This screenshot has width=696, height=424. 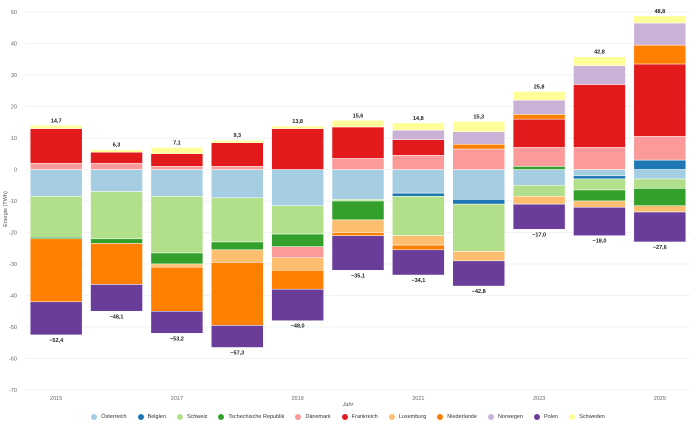 I want to click on legend-item: Norwegen, so click(x=505, y=417).